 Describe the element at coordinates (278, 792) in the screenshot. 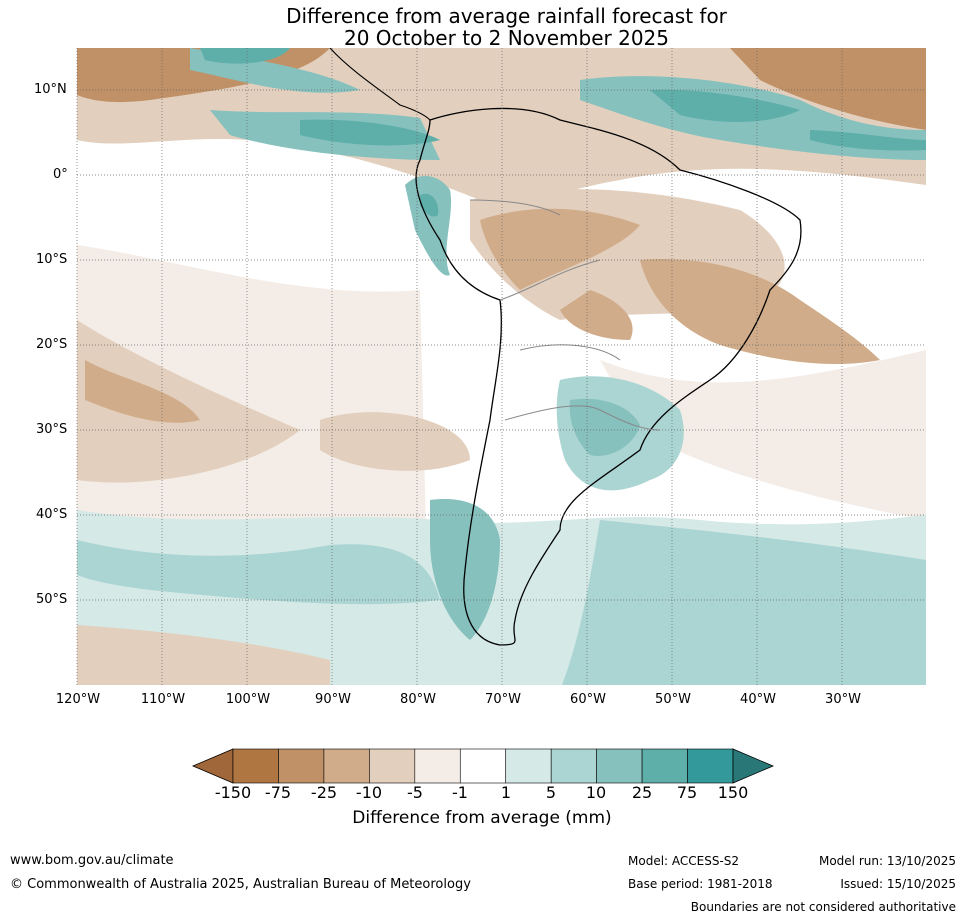

I see `colorbar-tick: -75` at that location.